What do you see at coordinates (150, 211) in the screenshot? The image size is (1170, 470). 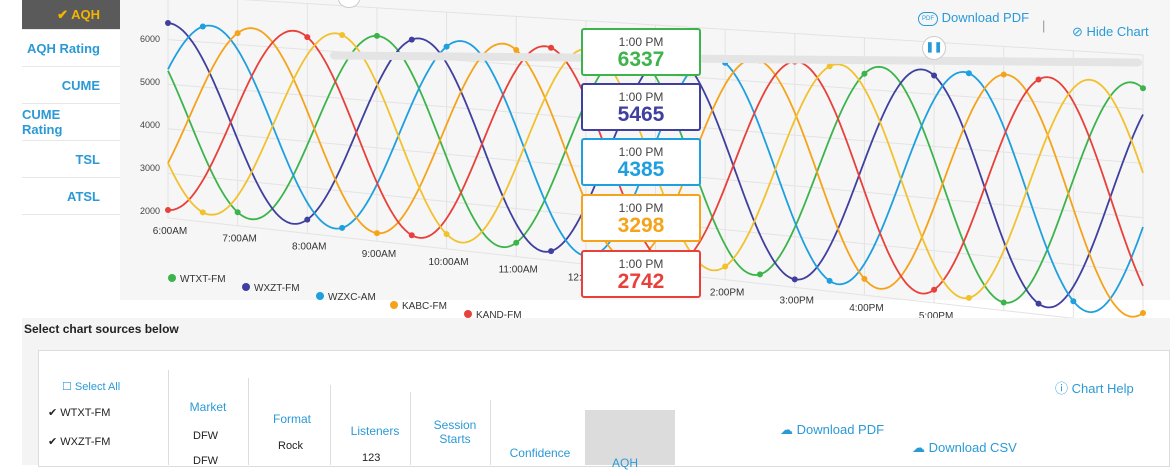 I see `y-tick-label: 2000` at bounding box center [150, 211].